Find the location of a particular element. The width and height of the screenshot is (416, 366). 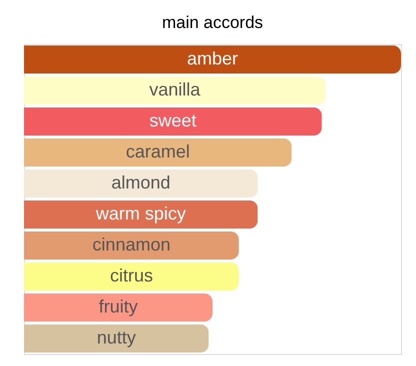

y-tick-label: fruity is located at coordinates (118, 306).